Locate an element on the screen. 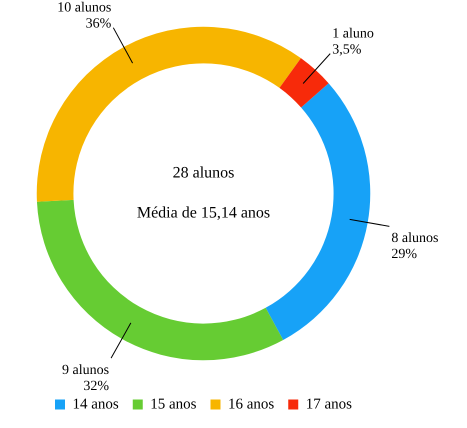 The height and width of the screenshot is (428, 467). legend-label: 15 anos is located at coordinates (173, 404).